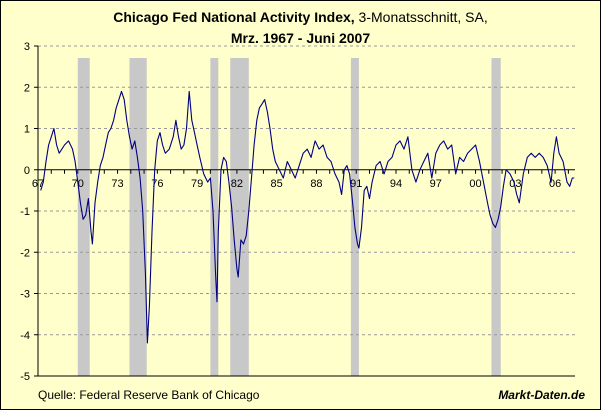 This screenshot has width=601, height=410. I want to click on y-tick-label: -4, so click(25, 336).